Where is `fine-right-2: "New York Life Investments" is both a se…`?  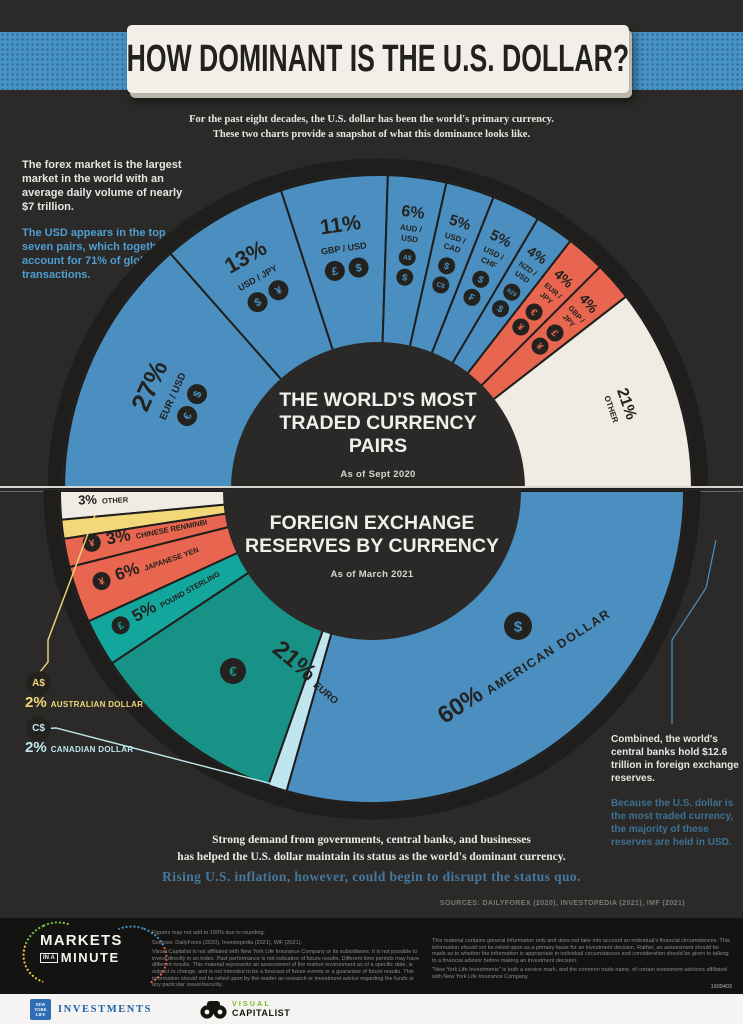
fine-right-2: "New York Life Investments" is both a se… is located at coordinates (579, 973).